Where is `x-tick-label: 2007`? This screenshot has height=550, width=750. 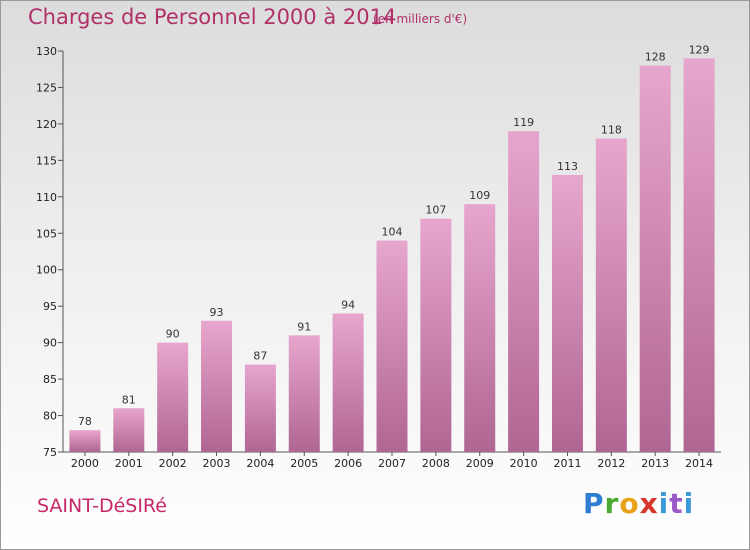
x-tick-label: 2007 is located at coordinates (392, 463).